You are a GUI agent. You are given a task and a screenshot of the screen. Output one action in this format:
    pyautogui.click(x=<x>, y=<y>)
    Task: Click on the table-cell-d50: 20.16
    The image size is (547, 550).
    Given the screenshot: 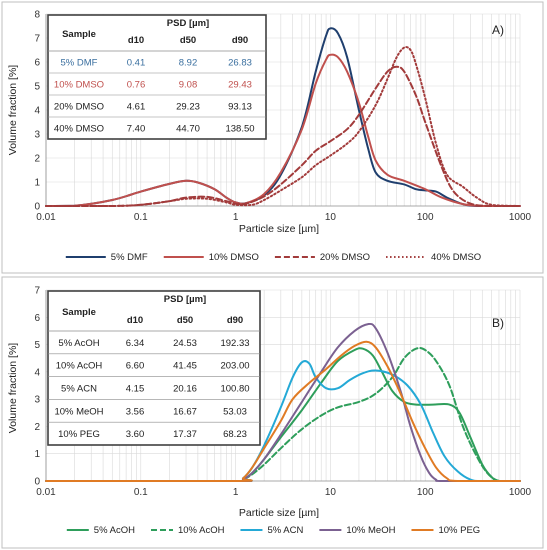 What is the action you would take?
    pyautogui.click(x=185, y=389)
    